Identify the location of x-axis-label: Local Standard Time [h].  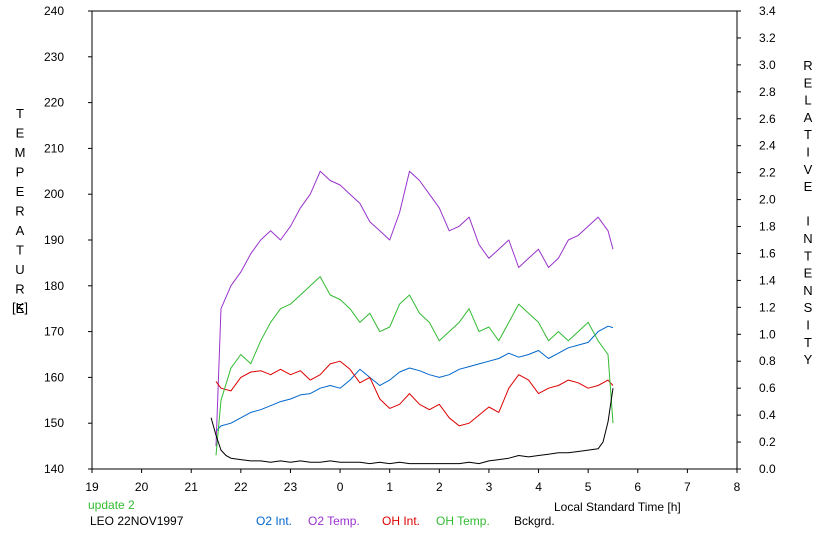
(617, 507).